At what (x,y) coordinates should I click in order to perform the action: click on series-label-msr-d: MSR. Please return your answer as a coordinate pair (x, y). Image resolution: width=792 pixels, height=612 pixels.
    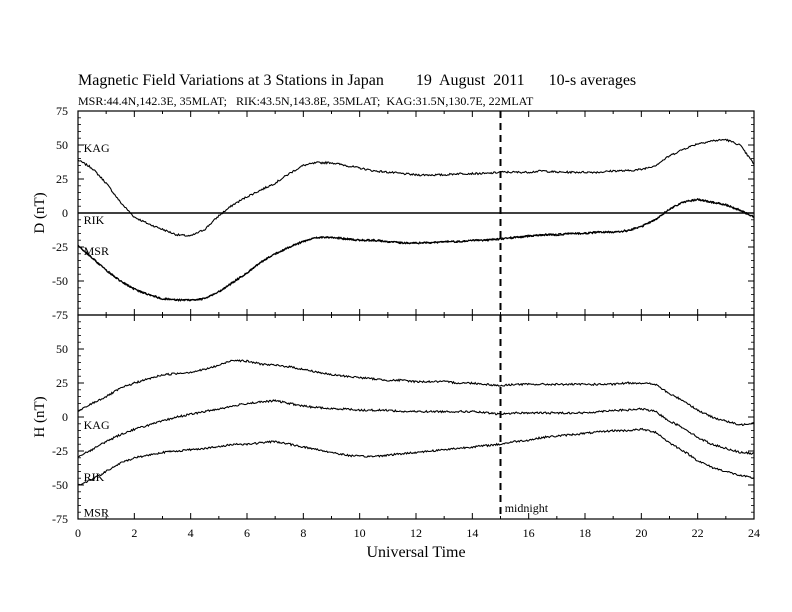
    Looking at the image, I should click on (96, 251).